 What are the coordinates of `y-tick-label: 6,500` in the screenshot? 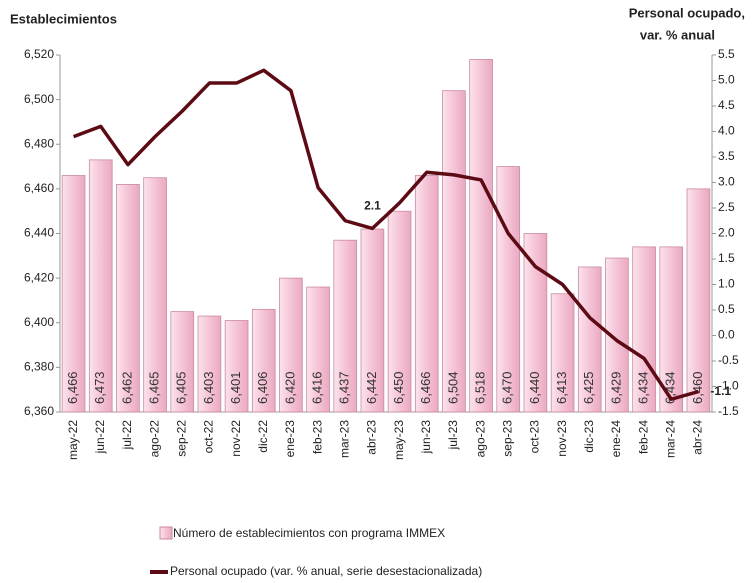 It's located at (39, 99).